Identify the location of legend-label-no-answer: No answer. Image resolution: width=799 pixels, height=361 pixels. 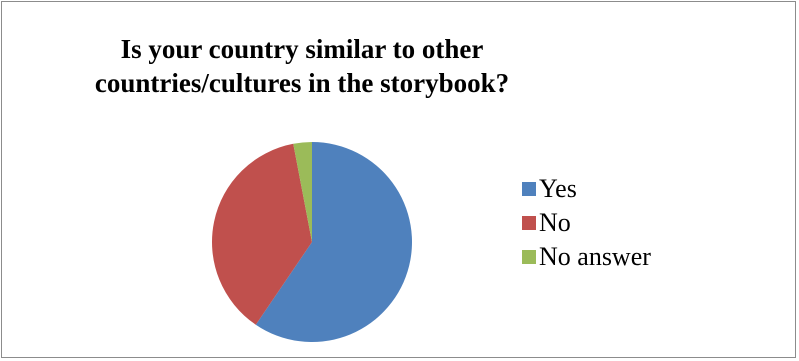
(595, 256).